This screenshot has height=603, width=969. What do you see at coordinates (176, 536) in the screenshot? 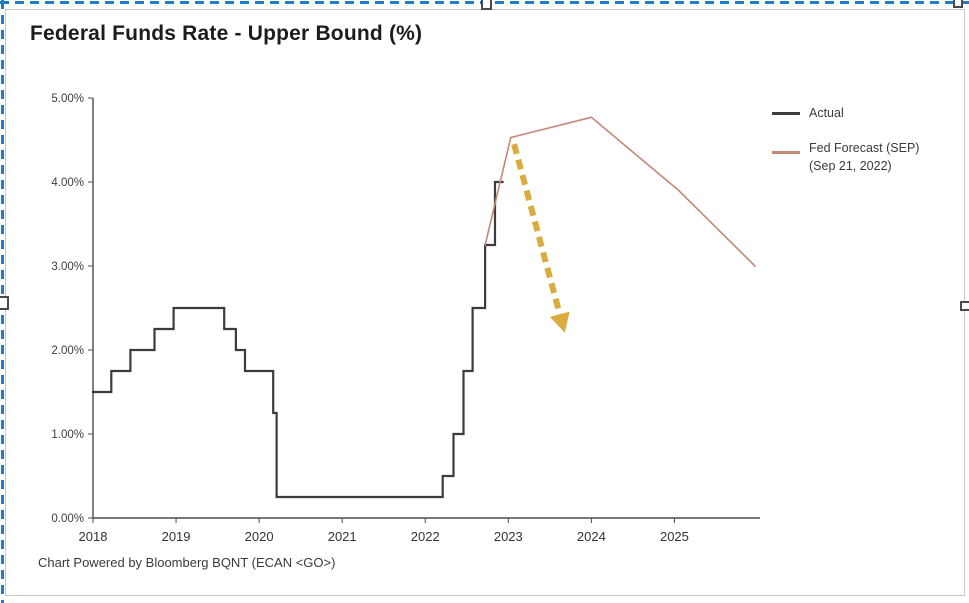
I see `x-tick-label: 2019` at bounding box center [176, 536].